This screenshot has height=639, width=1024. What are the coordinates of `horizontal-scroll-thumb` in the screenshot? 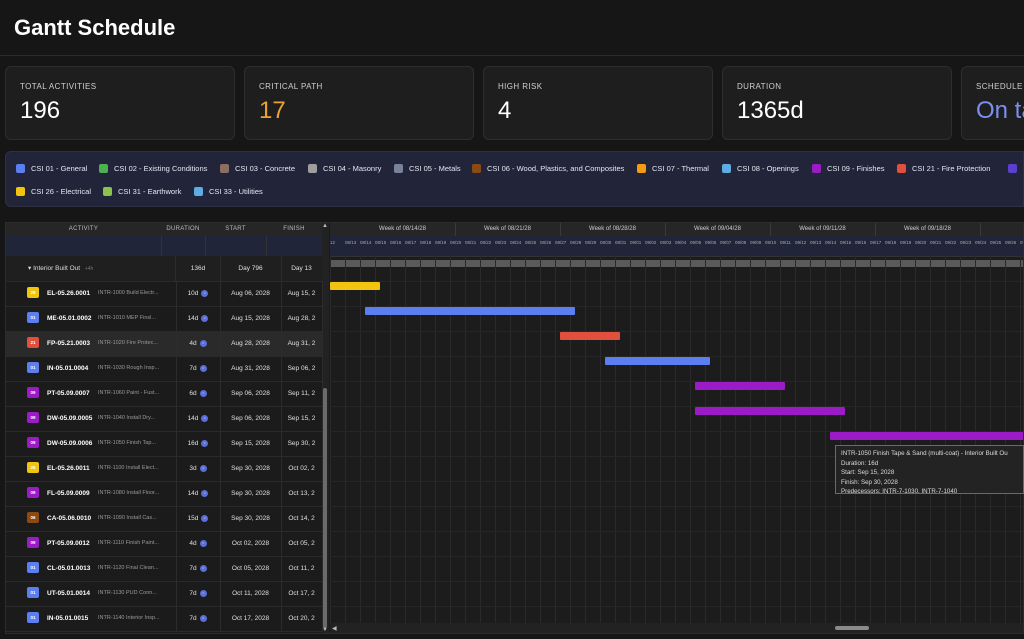 It's located at (852, 628).